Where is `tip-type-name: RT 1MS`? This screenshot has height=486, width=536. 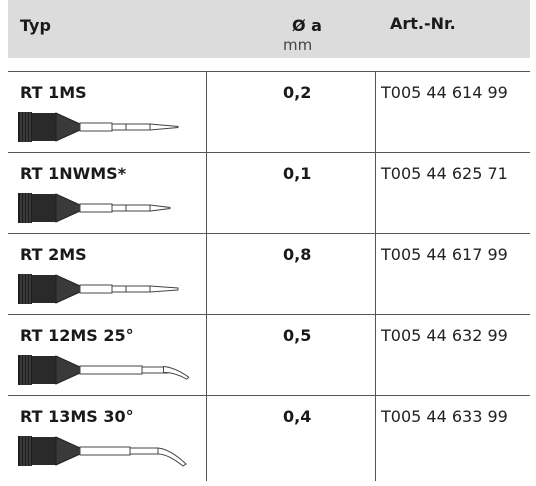 tip-type-name: RT 1MS is located at coordinates (53, 92).